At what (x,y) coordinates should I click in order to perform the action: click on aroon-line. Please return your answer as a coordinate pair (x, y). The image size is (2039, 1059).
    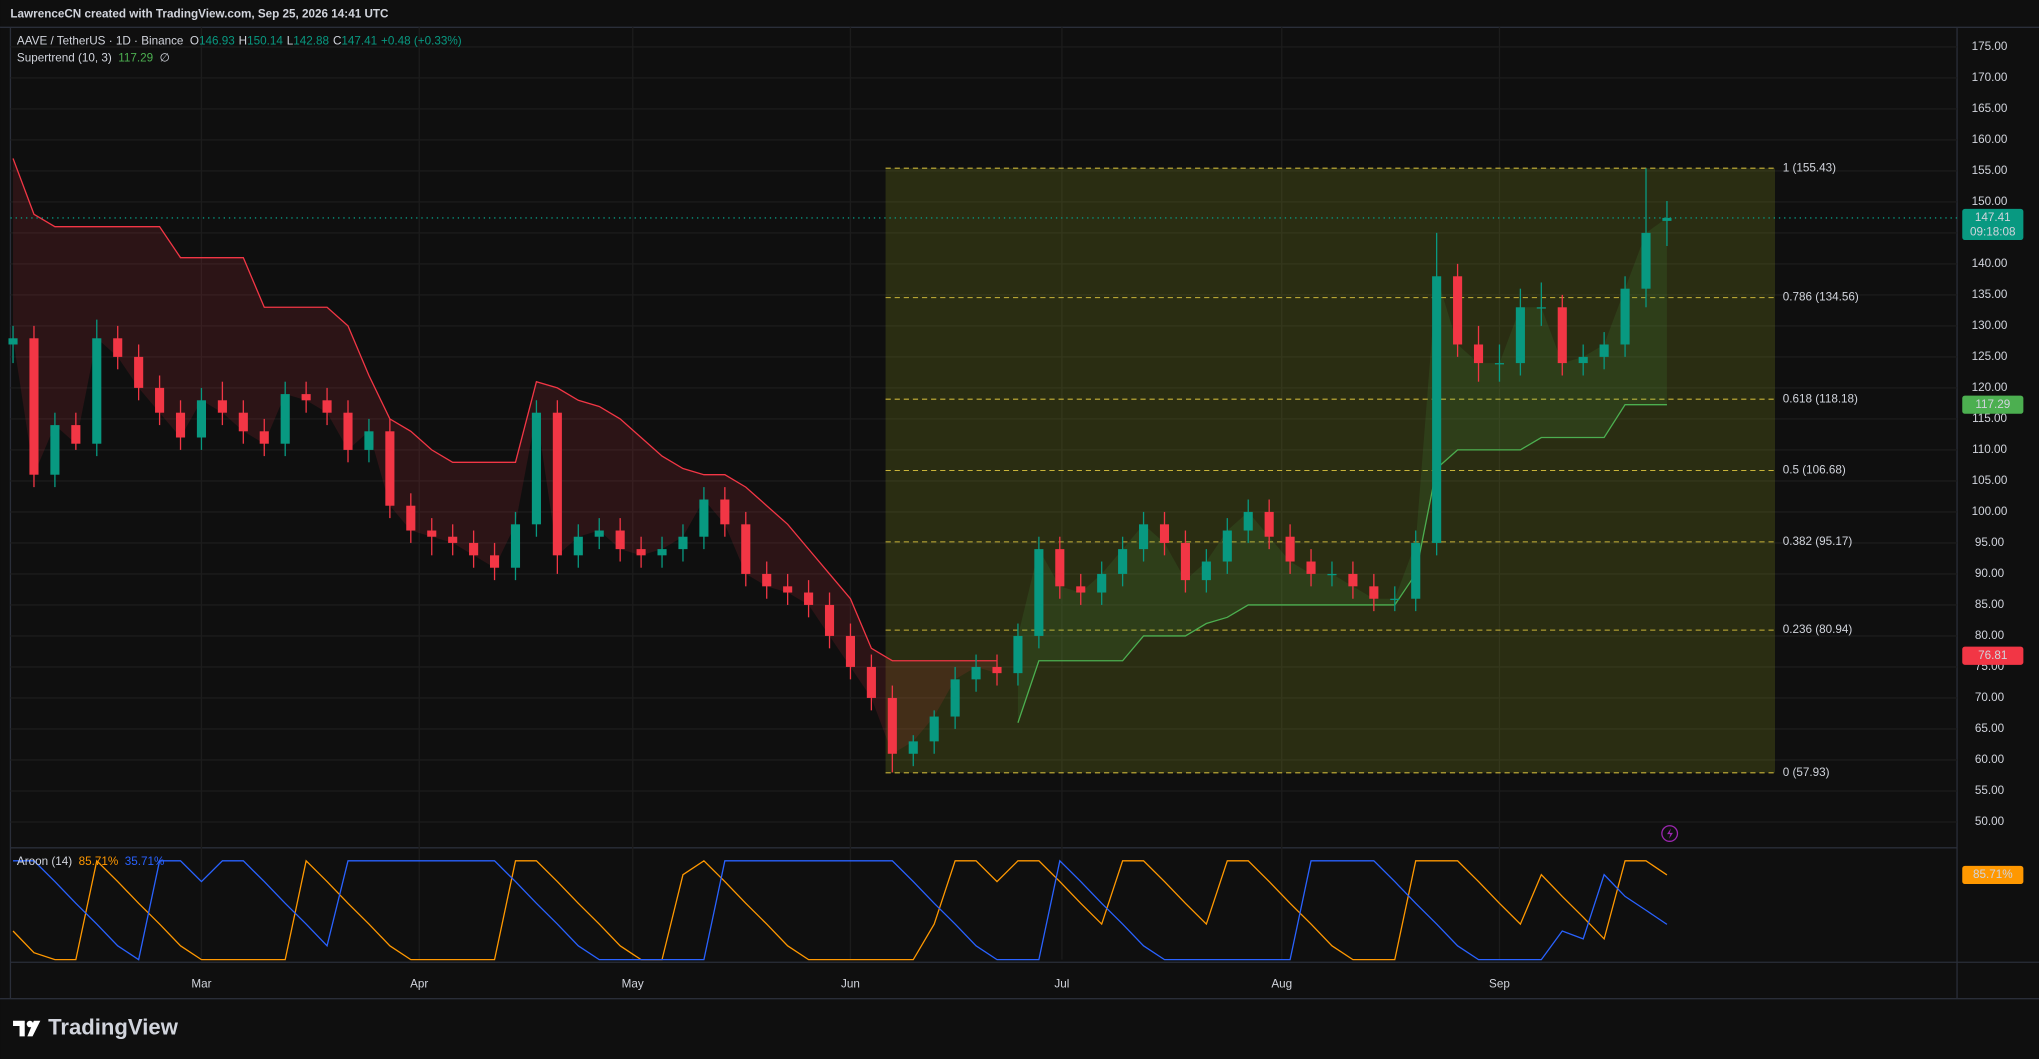
    Looking at the image, I should click on (840, 910).